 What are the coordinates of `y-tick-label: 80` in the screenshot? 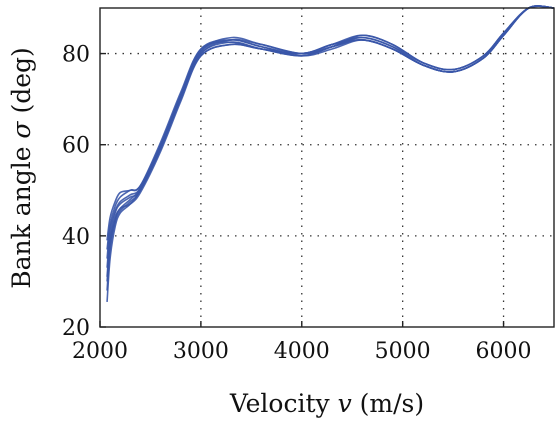 It's located at (76, 55).